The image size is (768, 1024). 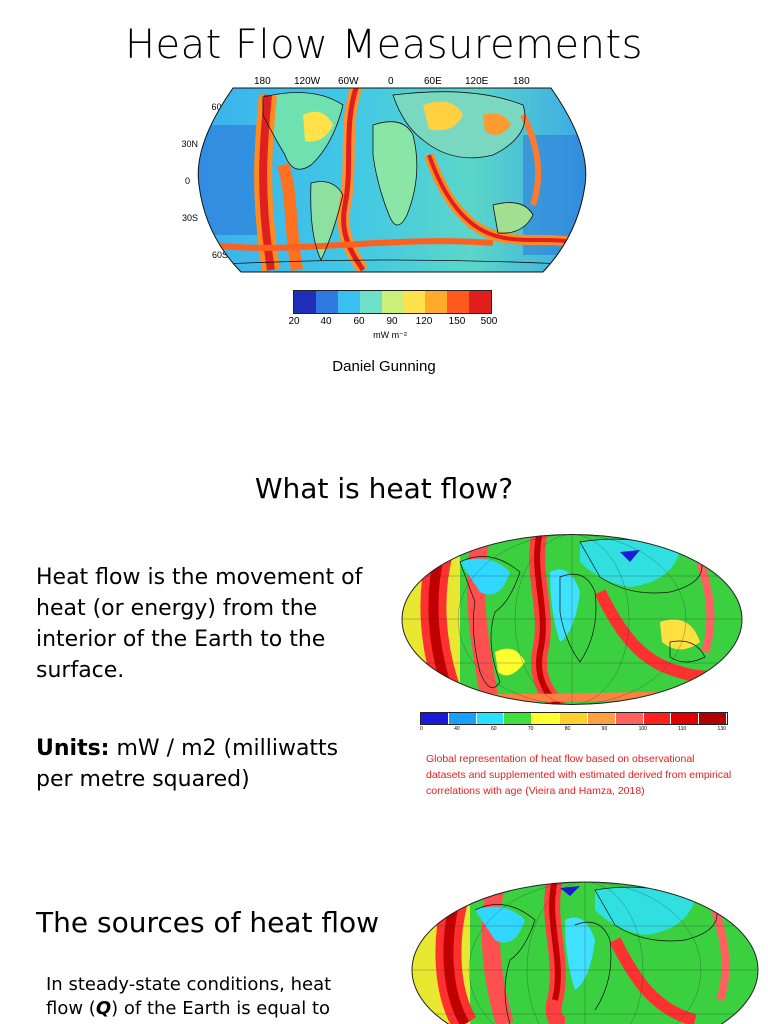 What do you see at coordinates (208, 922) in the screenshot?
I see `section-title: The sources of heat flow` at bounding box center [208, 922].